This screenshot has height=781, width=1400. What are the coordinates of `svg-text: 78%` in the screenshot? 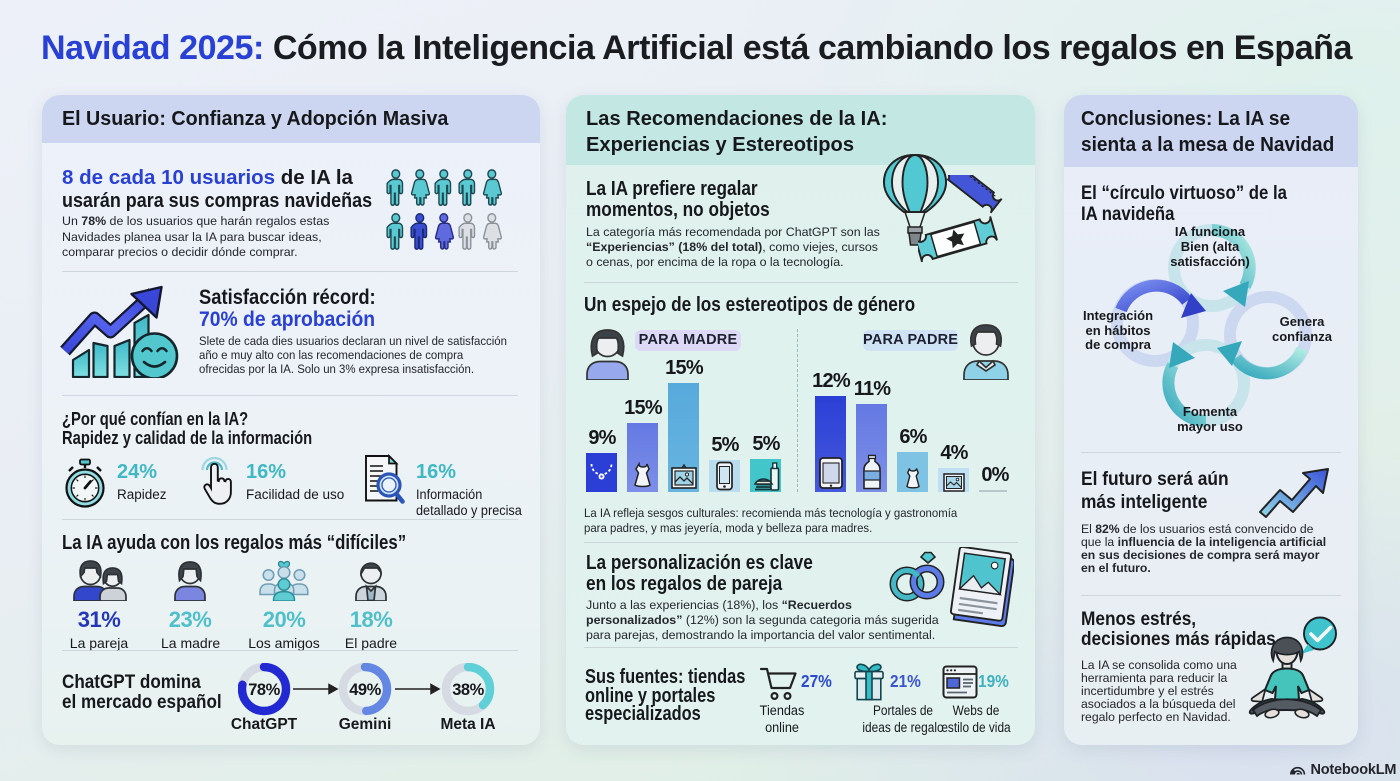 It's located at (264, 690).